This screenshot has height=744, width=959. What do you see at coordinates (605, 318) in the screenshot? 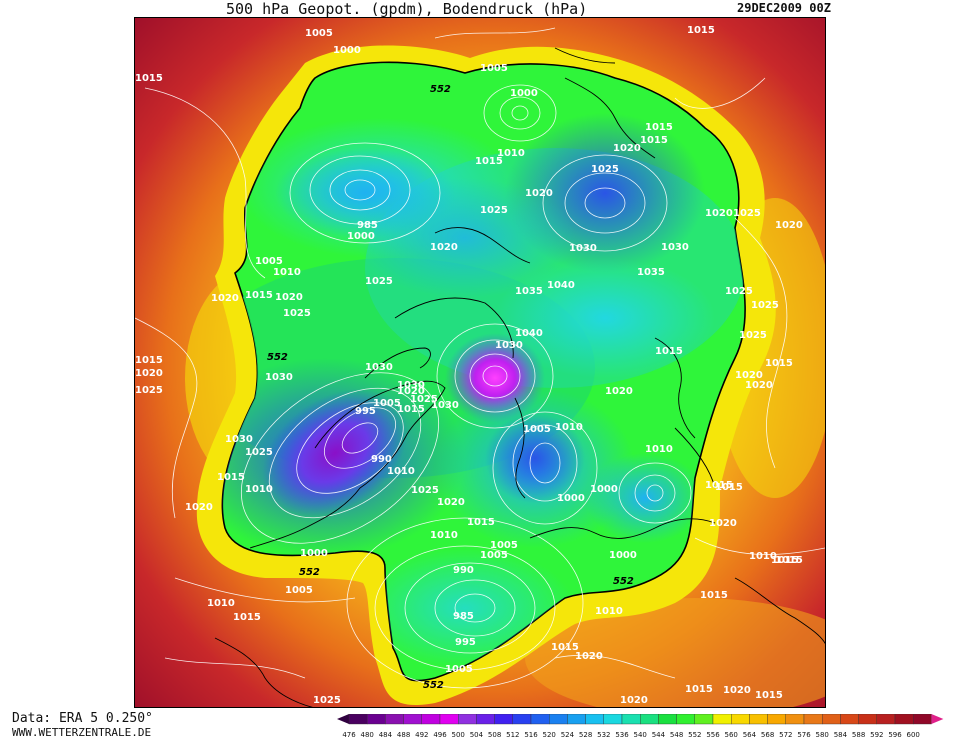
I see `cyan-east` at bounding box center [605, 318].